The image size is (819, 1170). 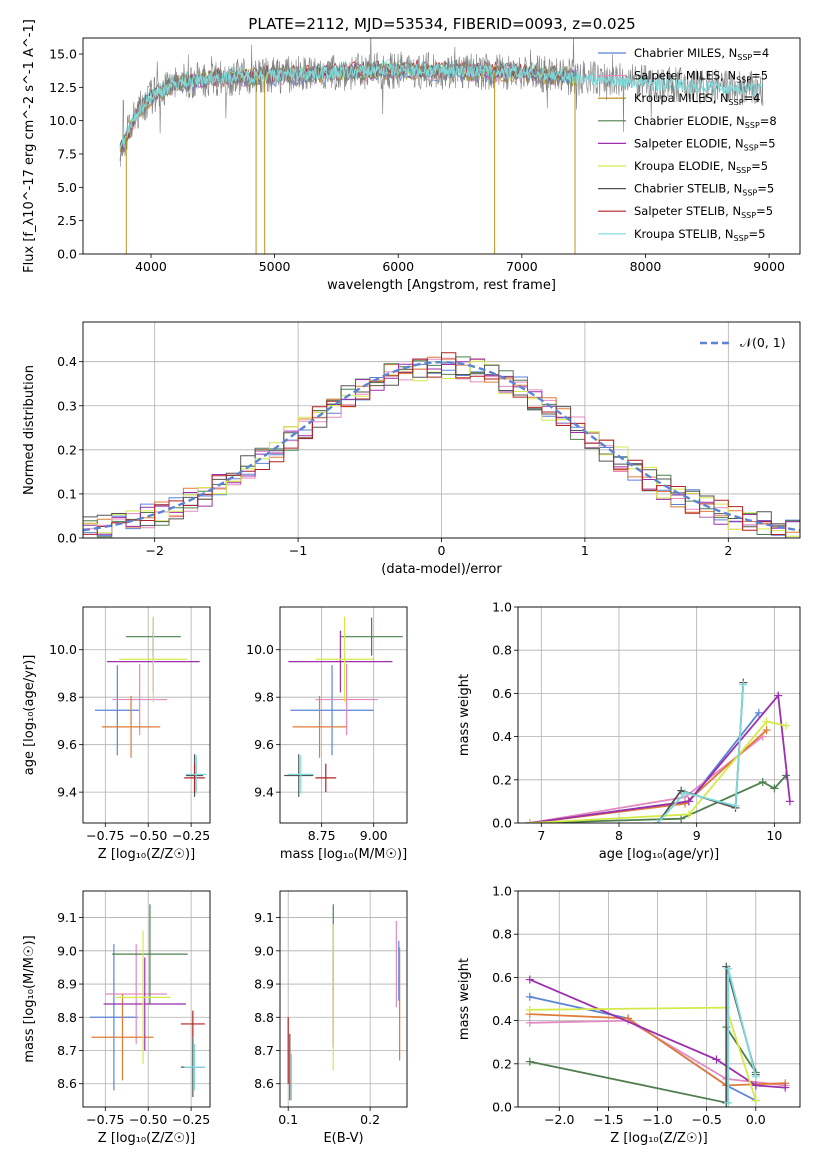 What do you see at coordinates (699, 235) in the screenshot?
I see `legend-label: Kroupa STELIB, NSSP=5` at bounding box center [699, 235].